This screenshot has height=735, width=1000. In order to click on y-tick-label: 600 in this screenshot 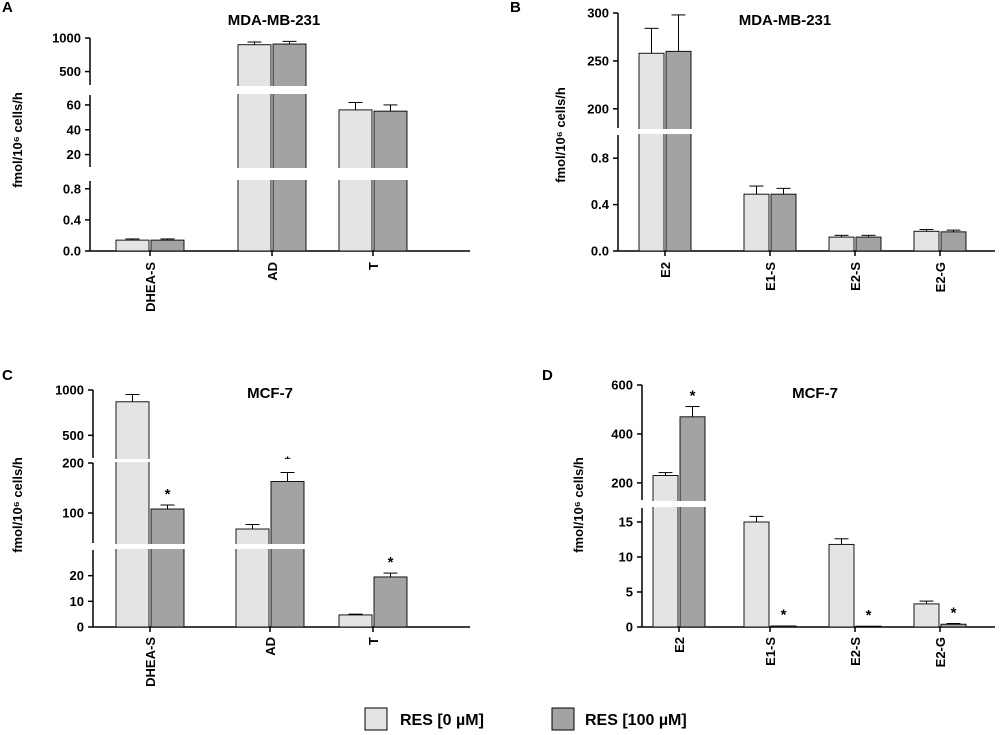, I will do `click(622, 385)`.